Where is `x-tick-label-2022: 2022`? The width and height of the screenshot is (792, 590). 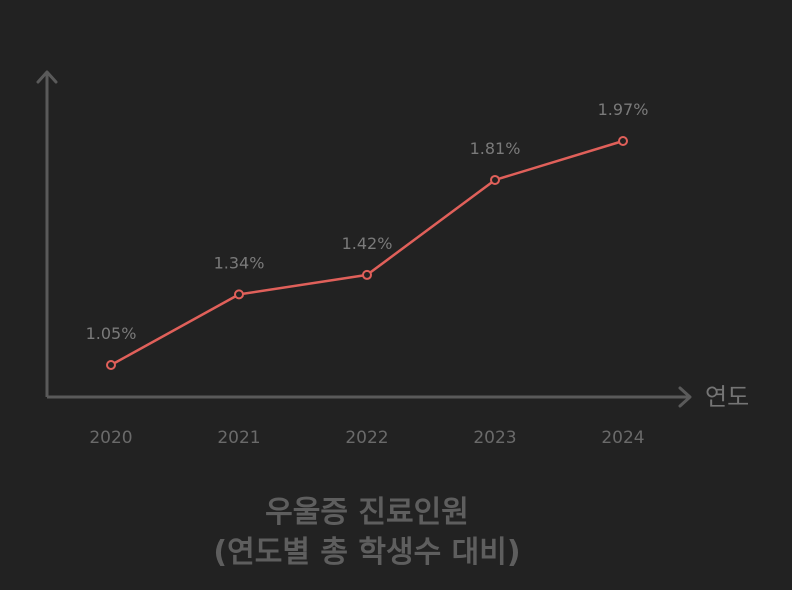 x-tick-label-2022: 2022 is located at coordinates (366, 438).